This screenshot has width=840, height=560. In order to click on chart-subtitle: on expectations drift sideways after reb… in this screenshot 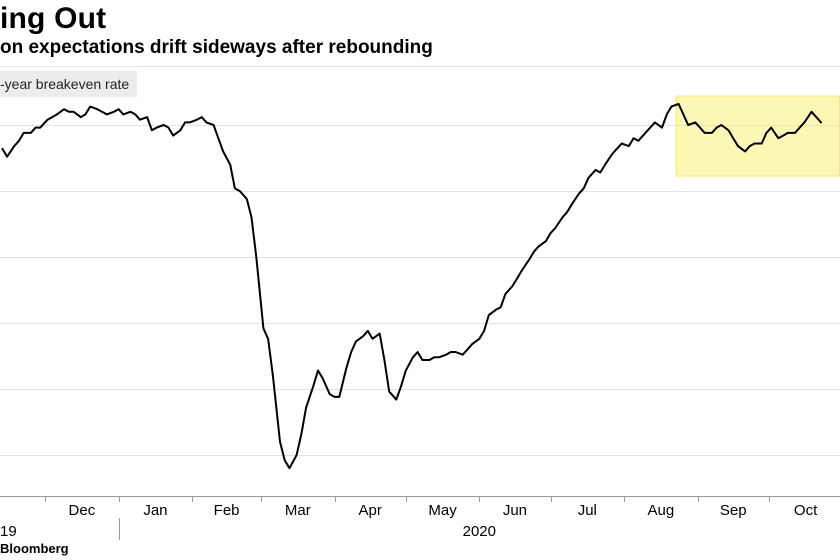, I will do `click(216, 47)`.